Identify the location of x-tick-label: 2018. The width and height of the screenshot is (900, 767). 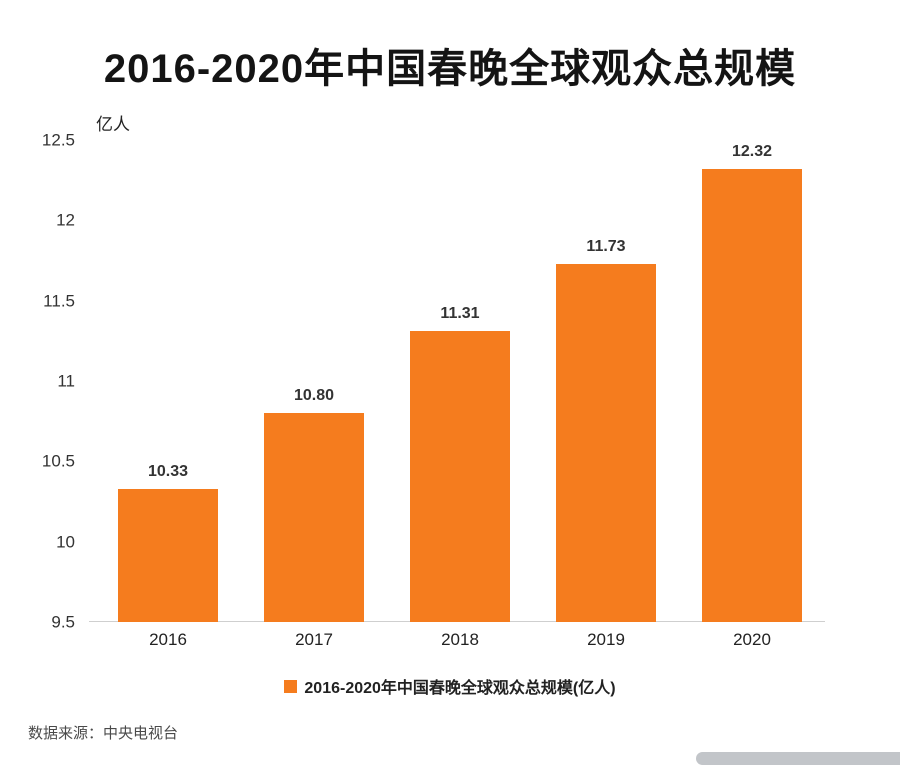
(460, 639).